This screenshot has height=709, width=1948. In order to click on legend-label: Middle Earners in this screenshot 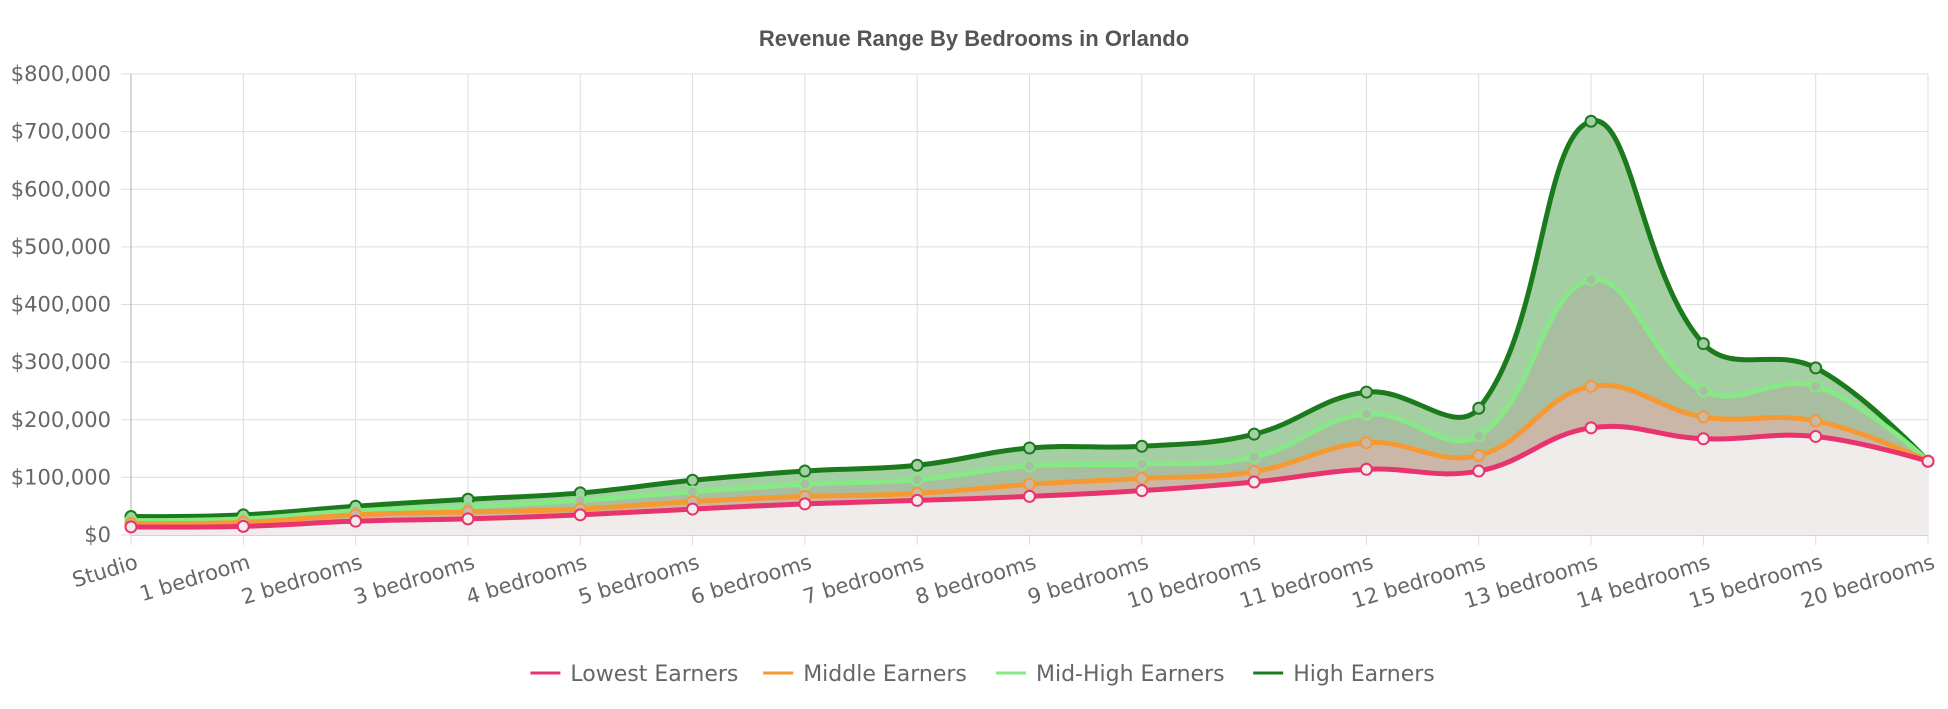, I will do `click(885, 674)`.